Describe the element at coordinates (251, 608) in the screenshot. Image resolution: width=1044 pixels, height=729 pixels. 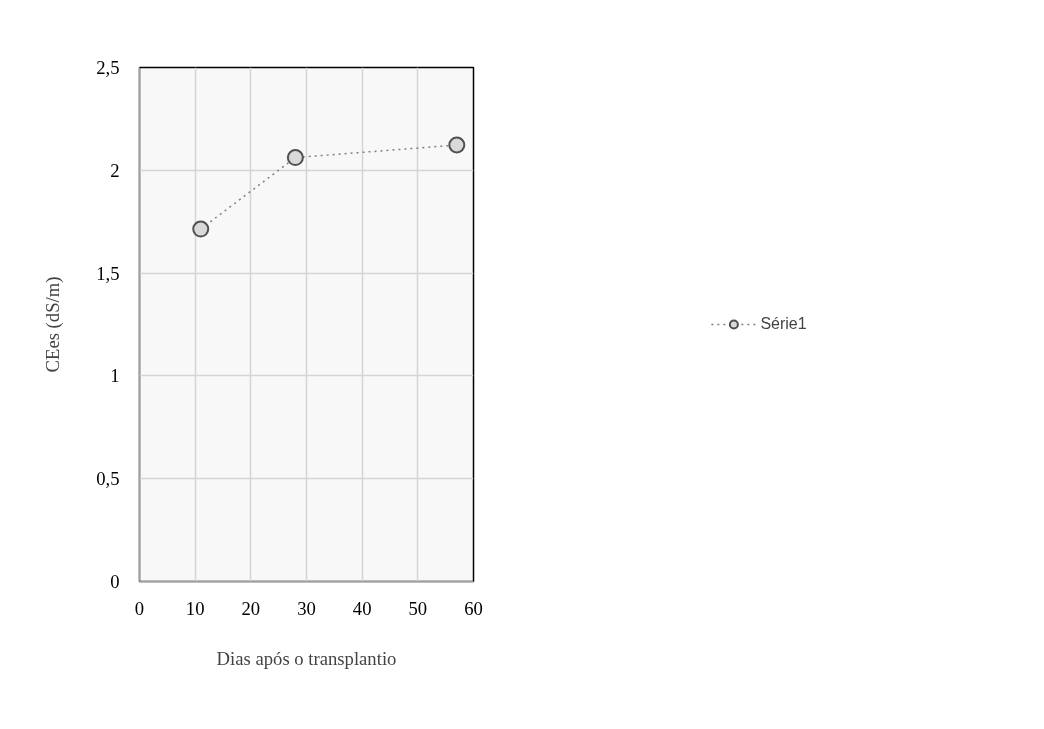
I see `x-tick-label: 20` at that location.